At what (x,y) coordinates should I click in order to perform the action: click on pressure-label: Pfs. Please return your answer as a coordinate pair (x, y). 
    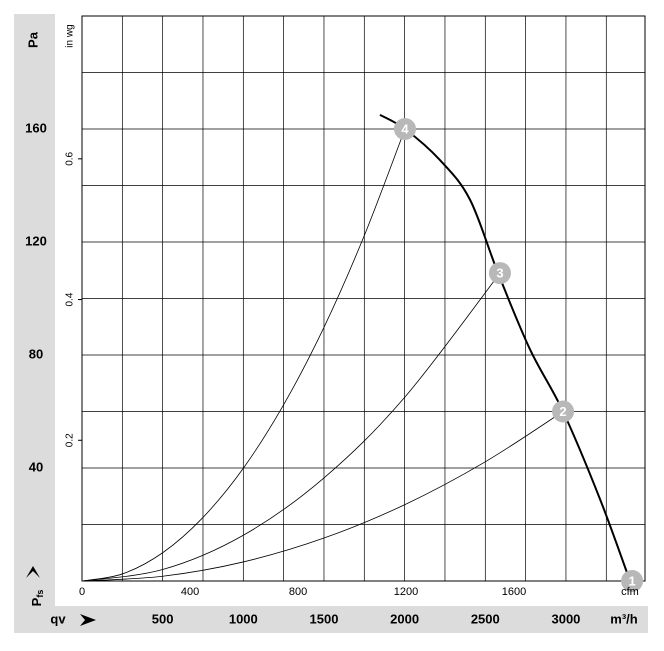
    Looking at the image, I should click on (37, 598).